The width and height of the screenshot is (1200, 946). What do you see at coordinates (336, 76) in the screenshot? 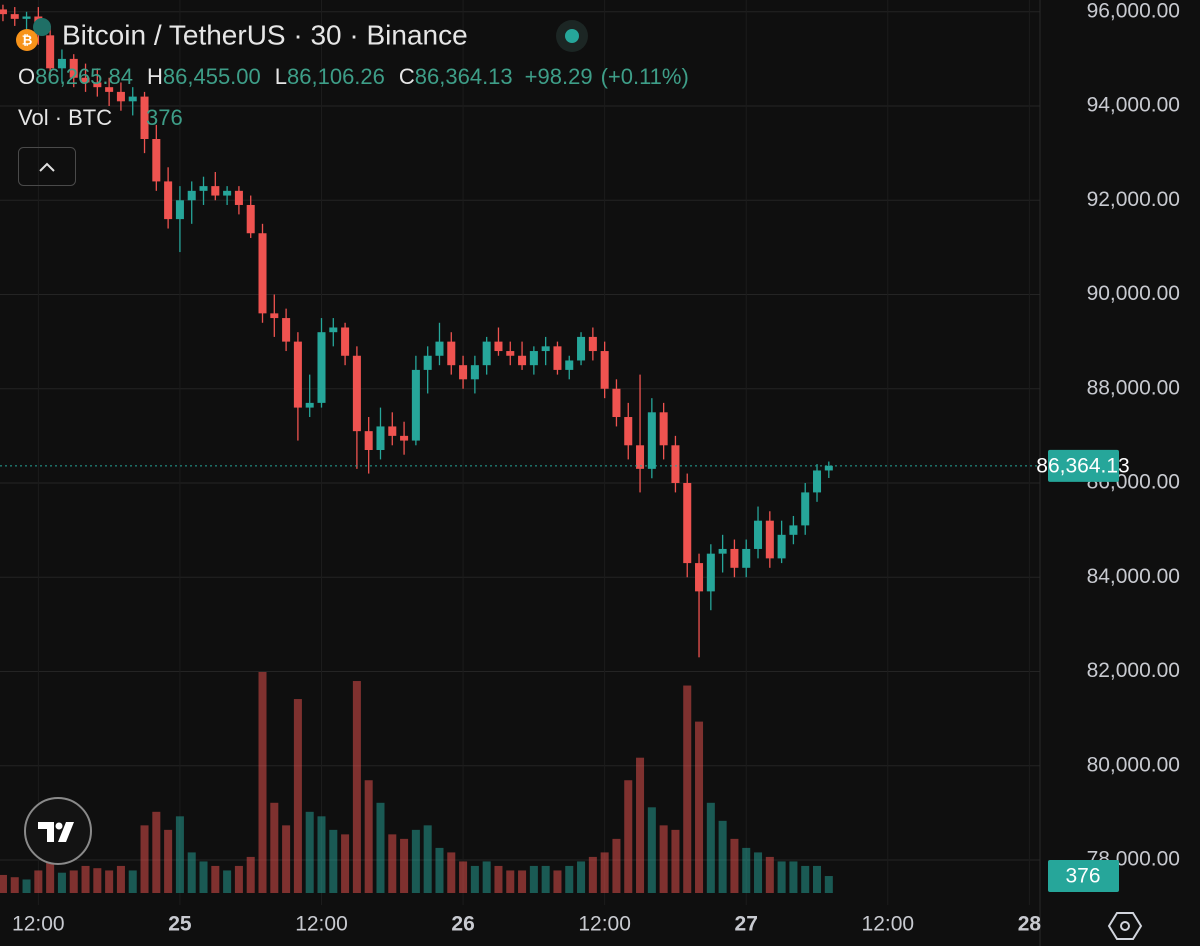
I see `legend-value: 86,106.26` at bounding box center [336, 76].